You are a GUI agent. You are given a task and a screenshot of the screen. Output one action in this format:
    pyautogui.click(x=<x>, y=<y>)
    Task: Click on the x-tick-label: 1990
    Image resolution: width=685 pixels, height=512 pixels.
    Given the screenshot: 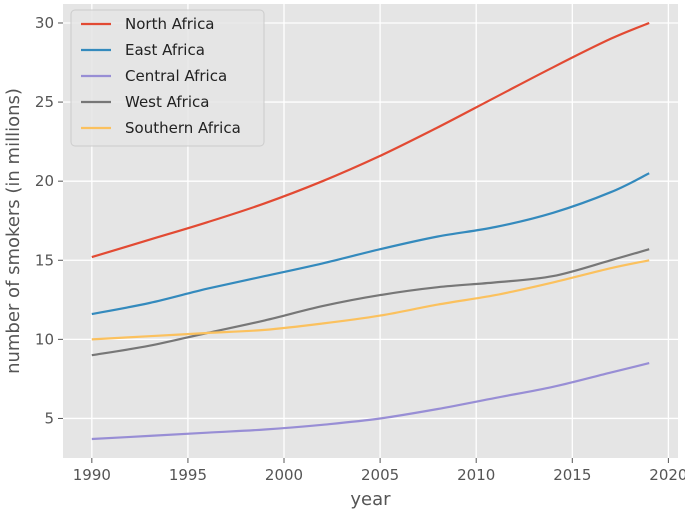 What is the action you would take?
    pyautogui.click(x=92, y=475)
    